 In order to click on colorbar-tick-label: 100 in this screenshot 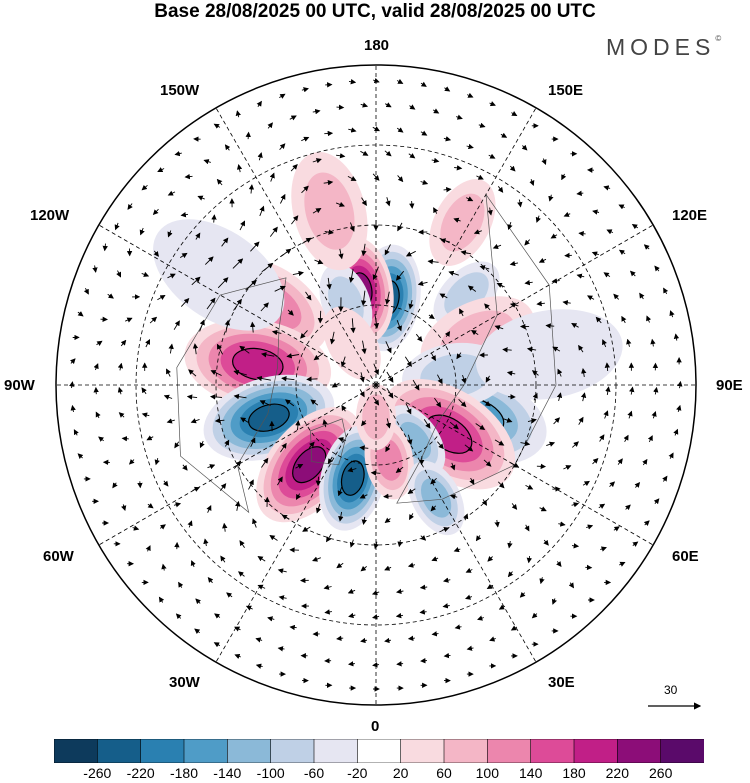, I will do `click(487, 773)`.